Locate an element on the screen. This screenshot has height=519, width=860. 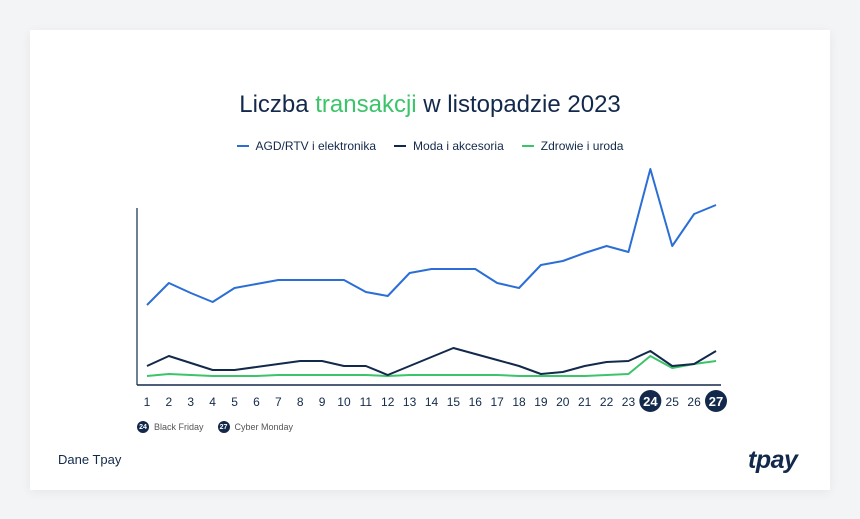
chart-title: Liczba transakcji w listopadzie 2023 is located at coordinates (430, 105).